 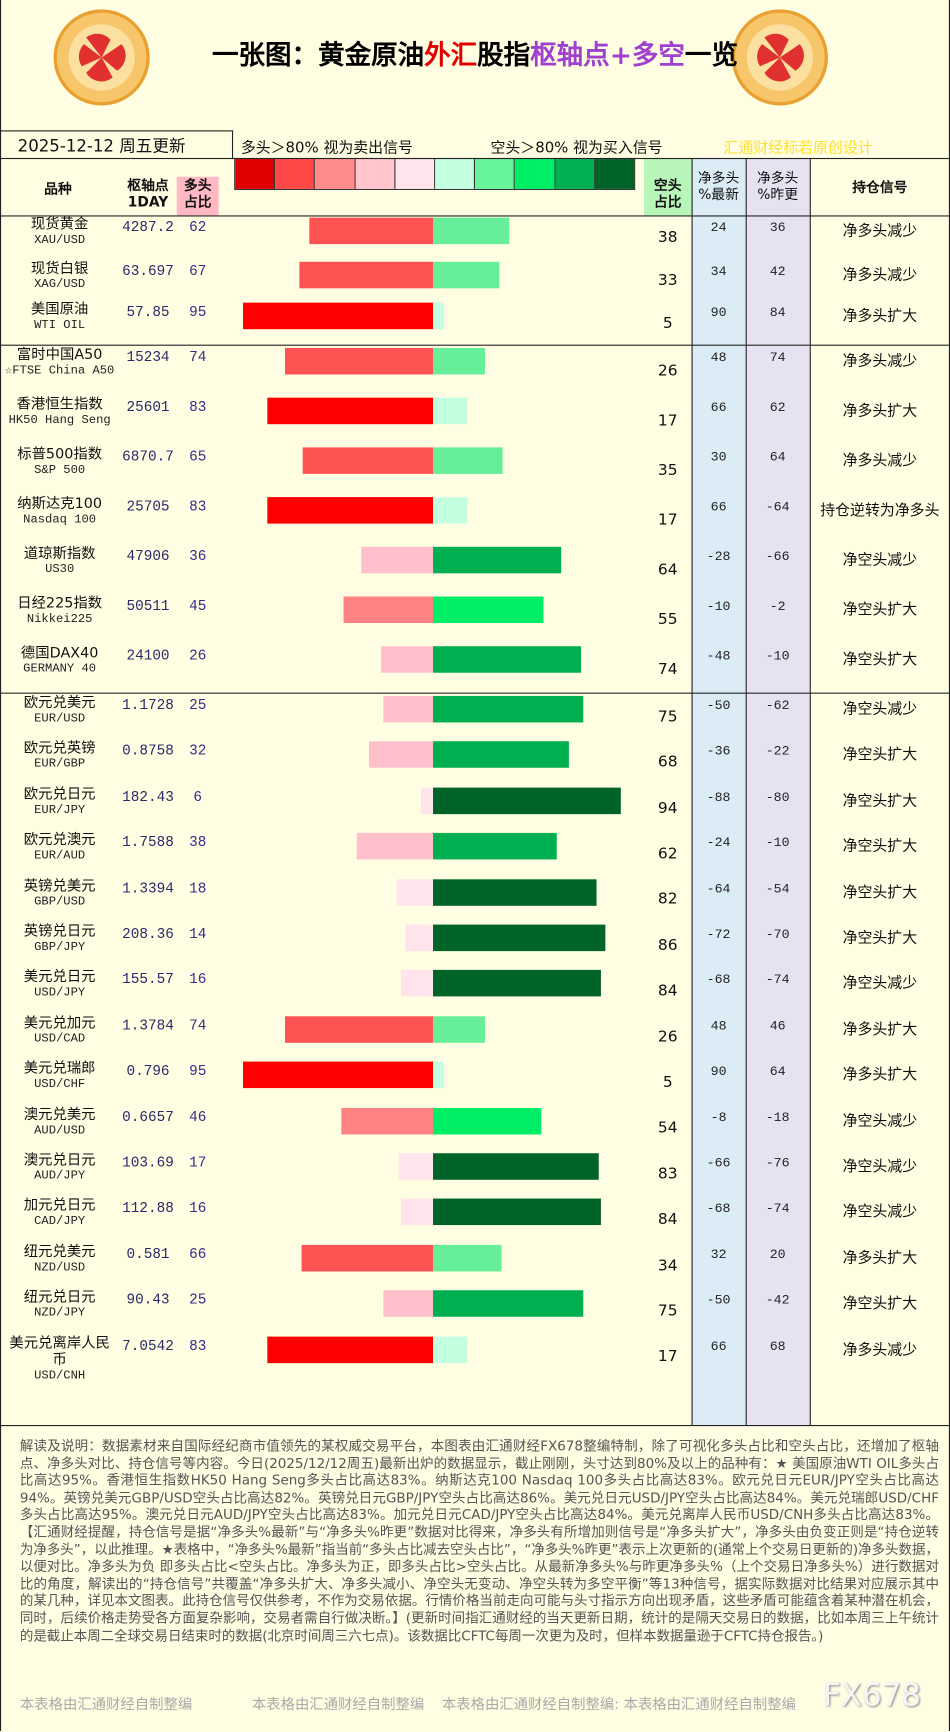 I want to click on instrument-name: 欧元兑美元, so click(x=59, y=703).